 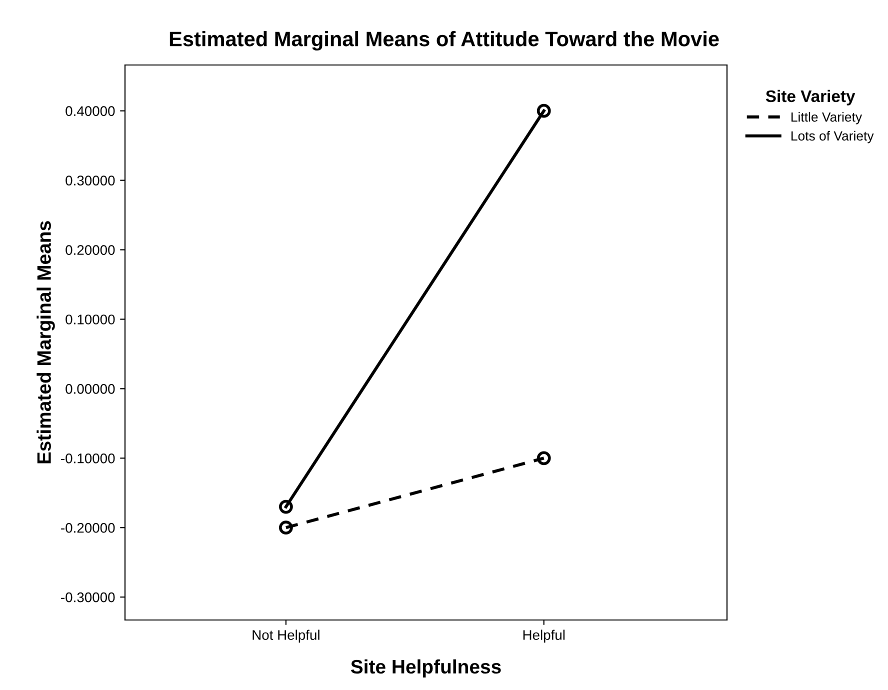 I want to click on y-tick-label: 0.30000, so click(x=90, y=181).